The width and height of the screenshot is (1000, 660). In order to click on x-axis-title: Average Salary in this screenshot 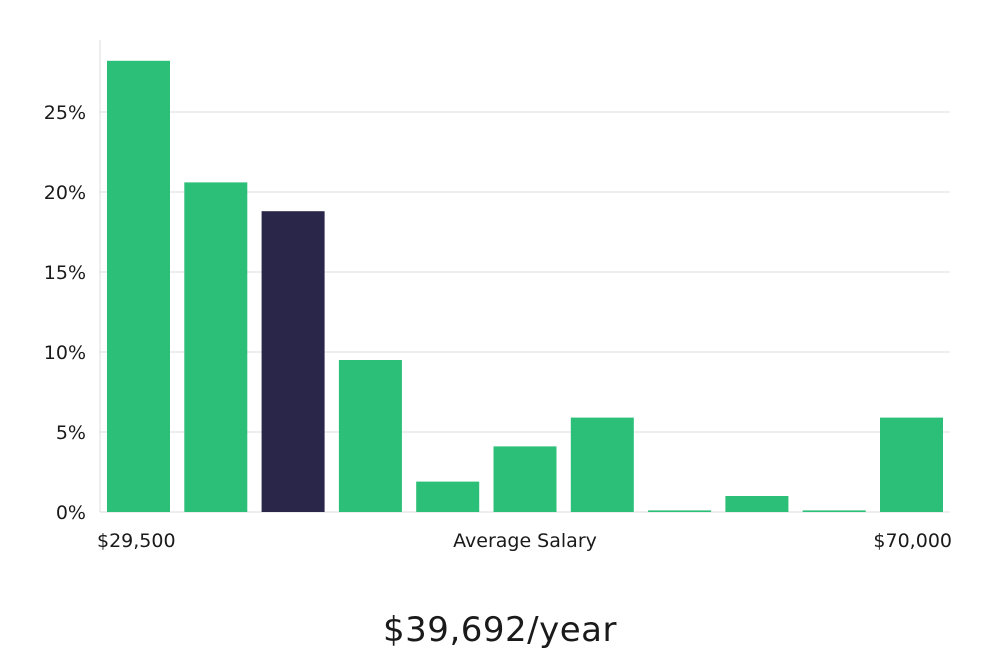, I will do `click(525, 541)`.